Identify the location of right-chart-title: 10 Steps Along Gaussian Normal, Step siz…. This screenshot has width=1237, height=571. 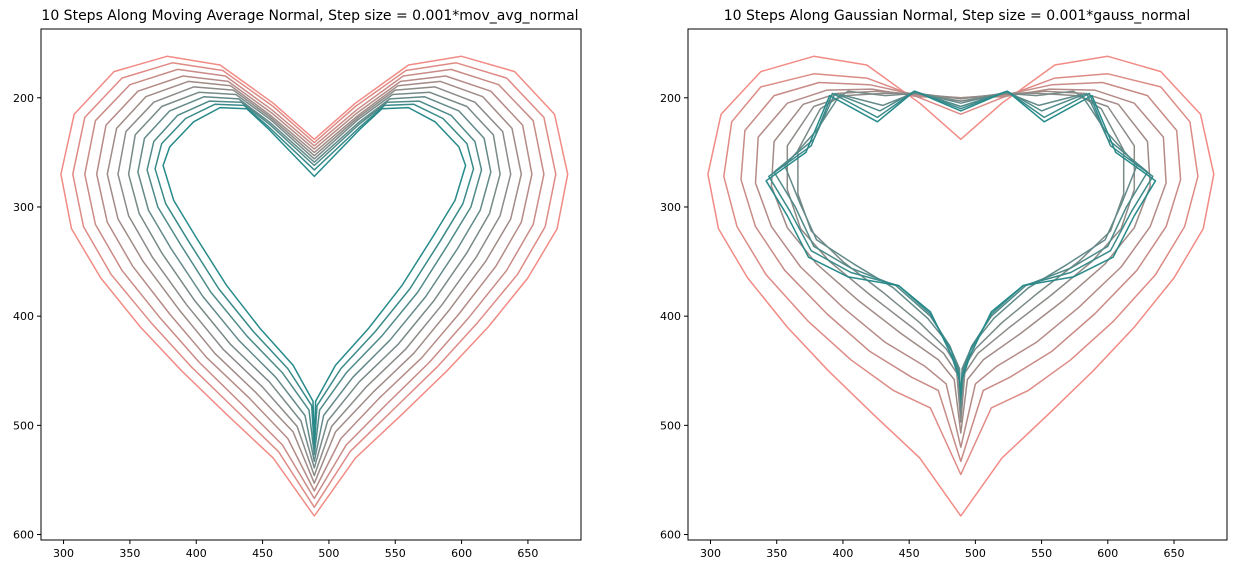
(957, 16).